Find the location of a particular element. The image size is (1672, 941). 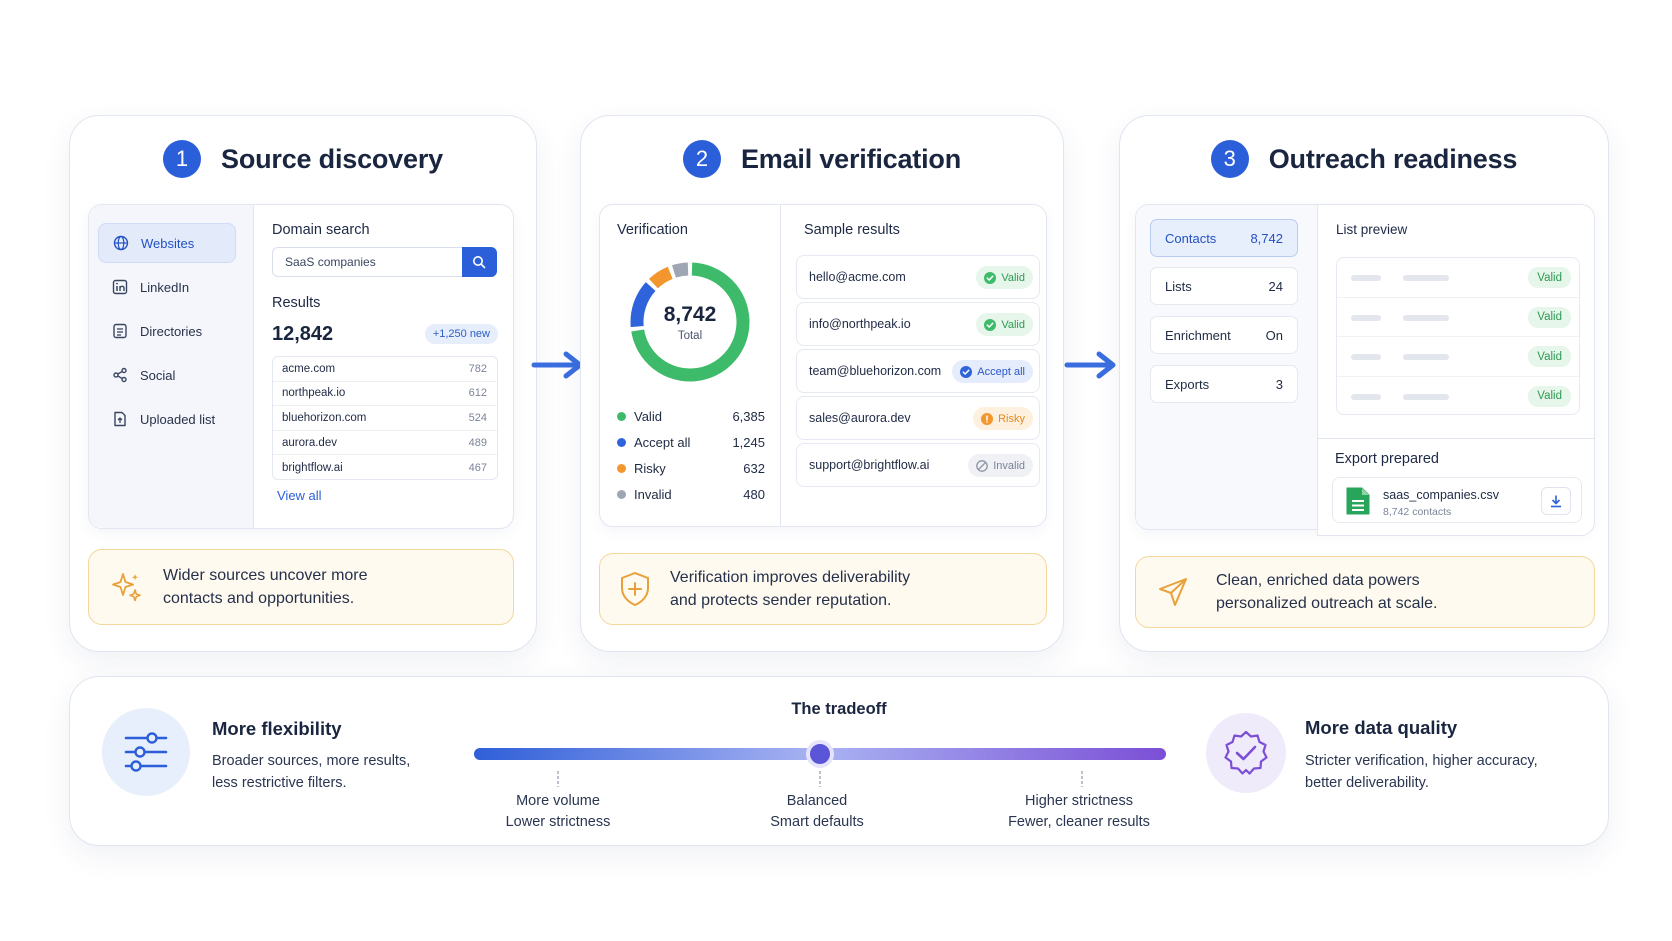

stat-label: Lists is located at coordinates (1178, 286).